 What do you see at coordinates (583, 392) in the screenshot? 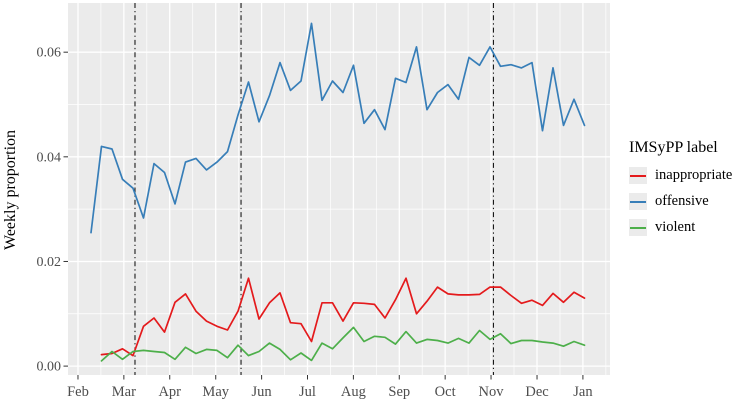
I see `x-tick-label: Jan` at bounding box center [583, 392].